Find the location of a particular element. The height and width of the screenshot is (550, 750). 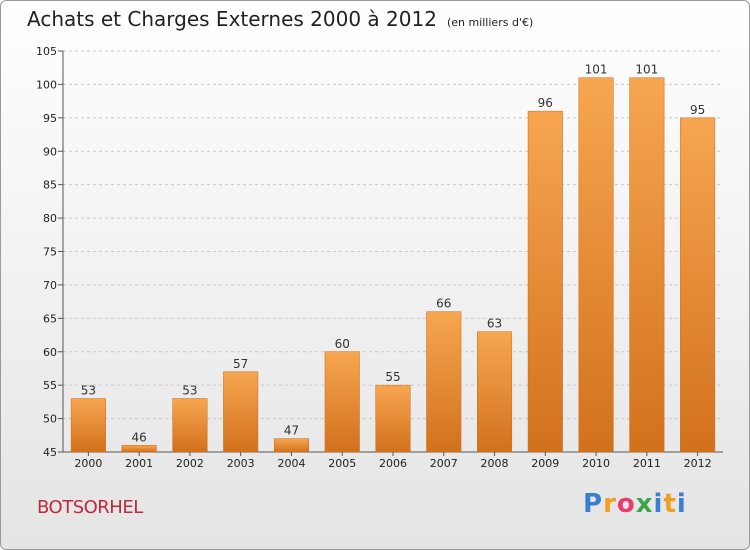

chart-title: Achats et Charges Externes 2000 à 2012 is located at coordinates (232, 19).